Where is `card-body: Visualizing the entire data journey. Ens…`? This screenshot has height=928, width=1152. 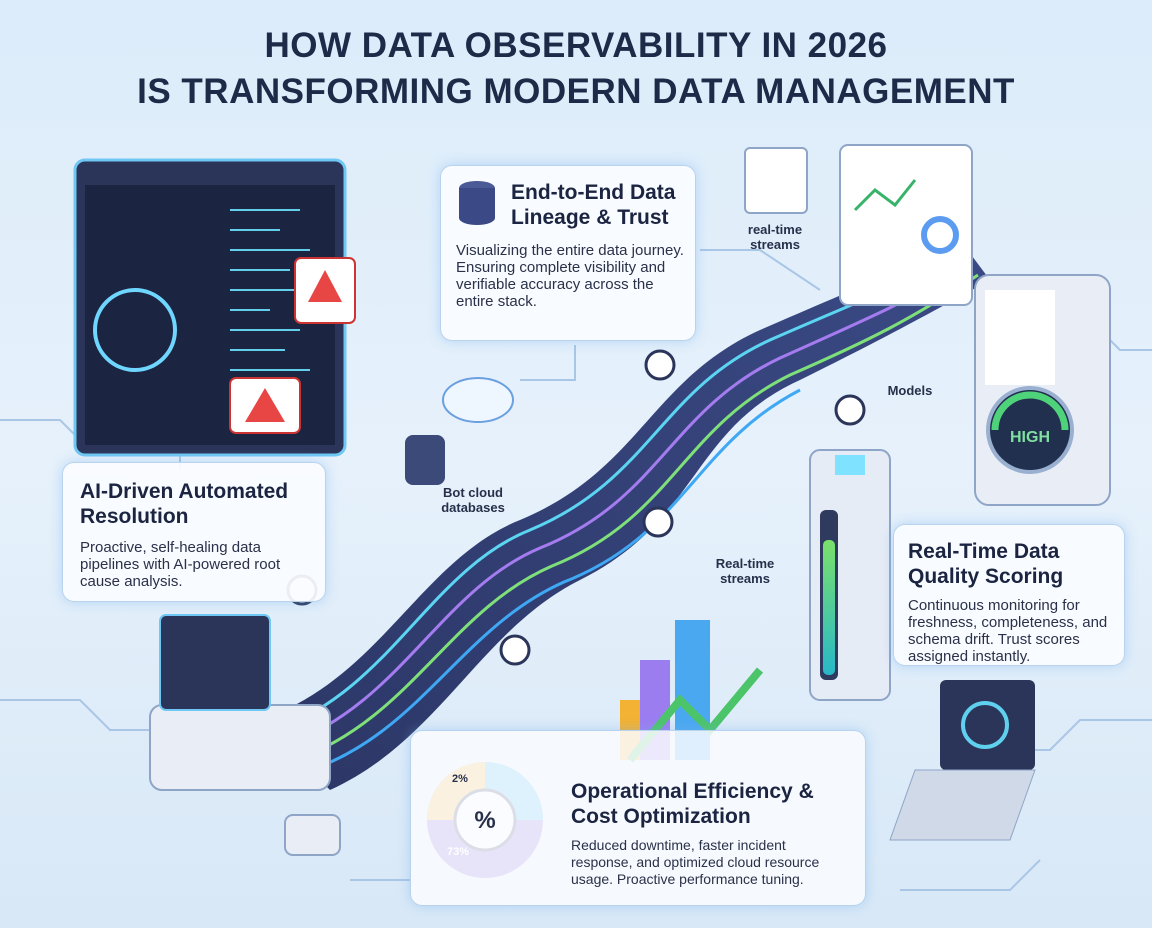
card-body: Visualizing the entire data journey. Ens… is located at coordinates (570, 276).